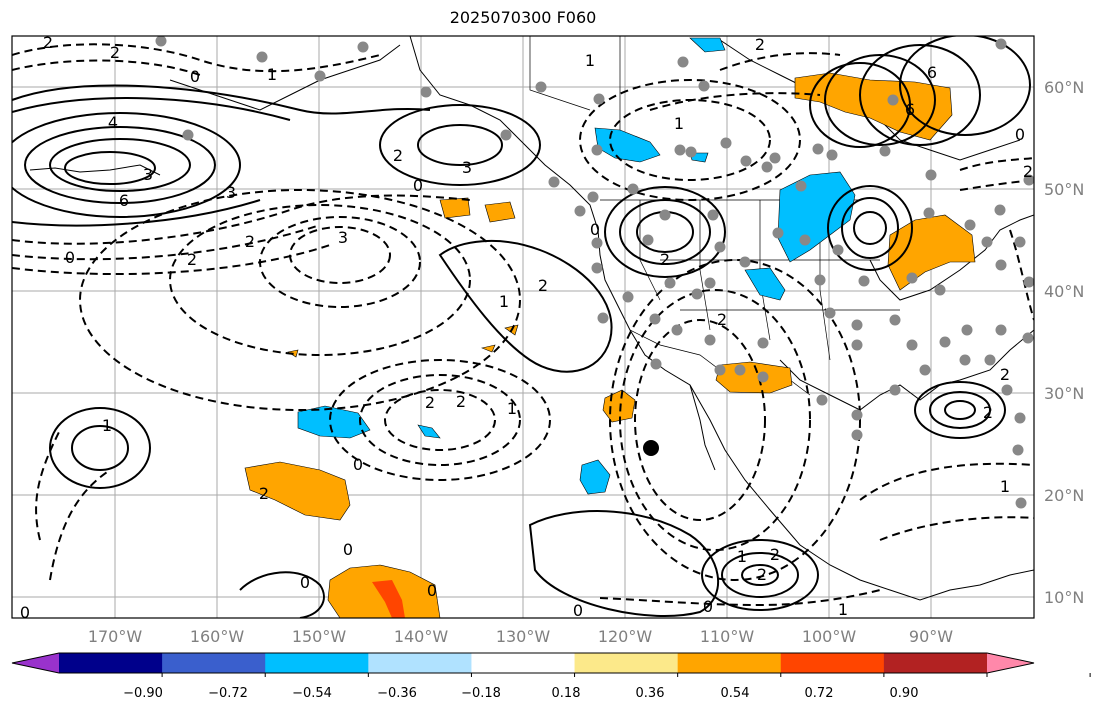 Image resolution: width=1105 pixels, height=712 pixels. I want to click on lon-label: 110°W, so click(727, 636).